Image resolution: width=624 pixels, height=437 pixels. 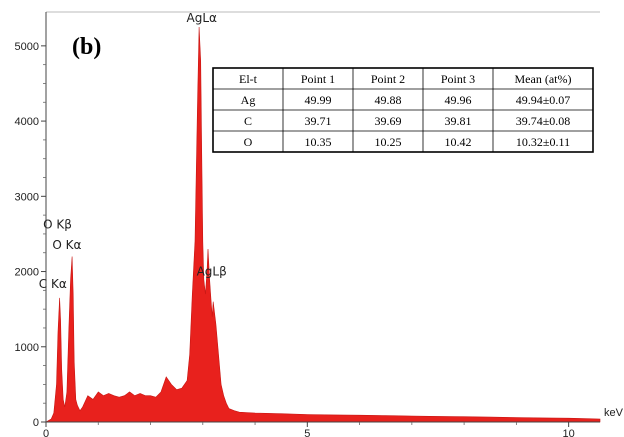 What do you see at coordinates (307, 432) in the screenshot?
I see `x-tick-label: 5` at bounding box center [307, 432].